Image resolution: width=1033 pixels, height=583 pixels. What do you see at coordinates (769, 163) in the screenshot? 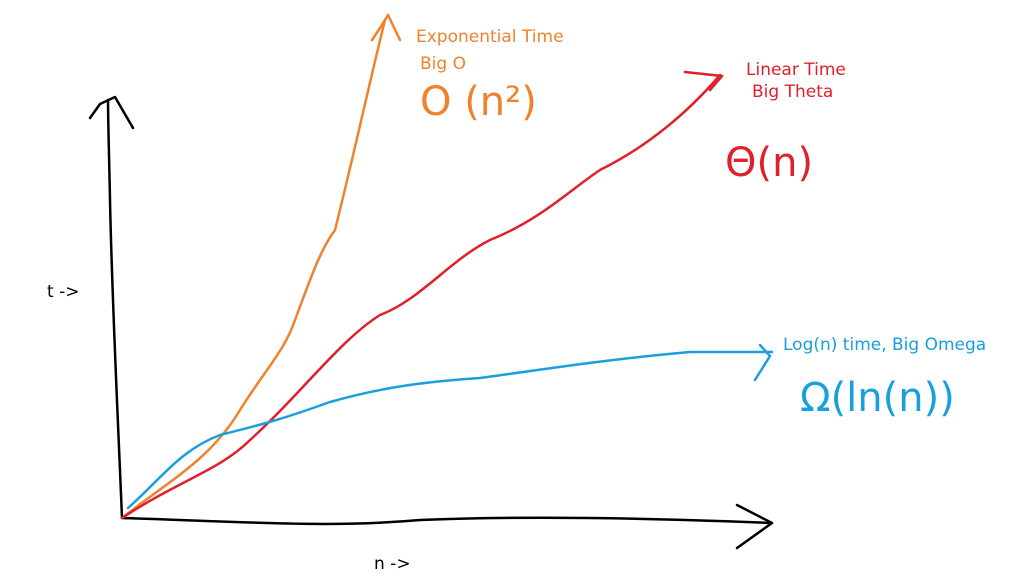
I see `notation: Θ(n)` at bounding box center [769, 163].